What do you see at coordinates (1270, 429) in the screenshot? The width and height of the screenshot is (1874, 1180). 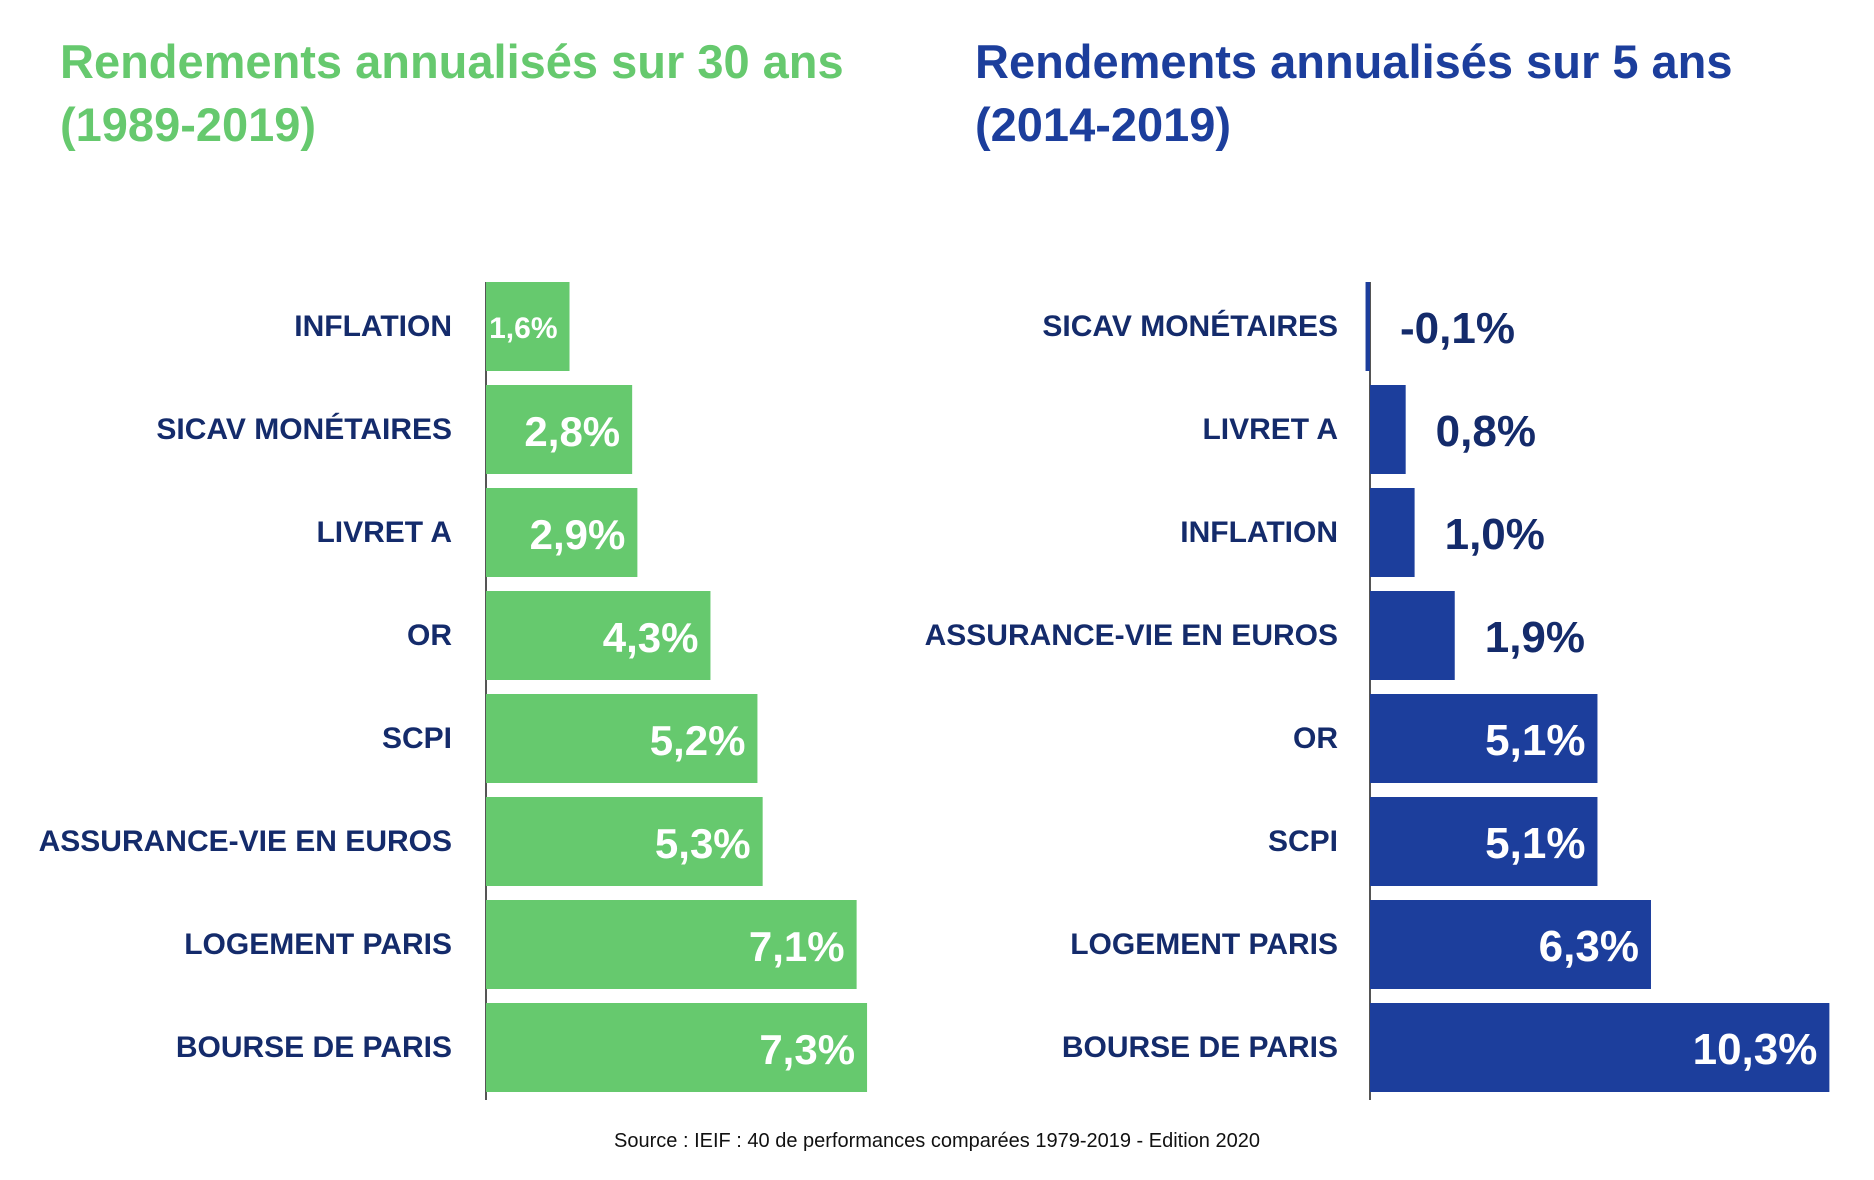 I see `chart-5-ans-category-label: LIVRET A` at bounding box center [1270, 429].